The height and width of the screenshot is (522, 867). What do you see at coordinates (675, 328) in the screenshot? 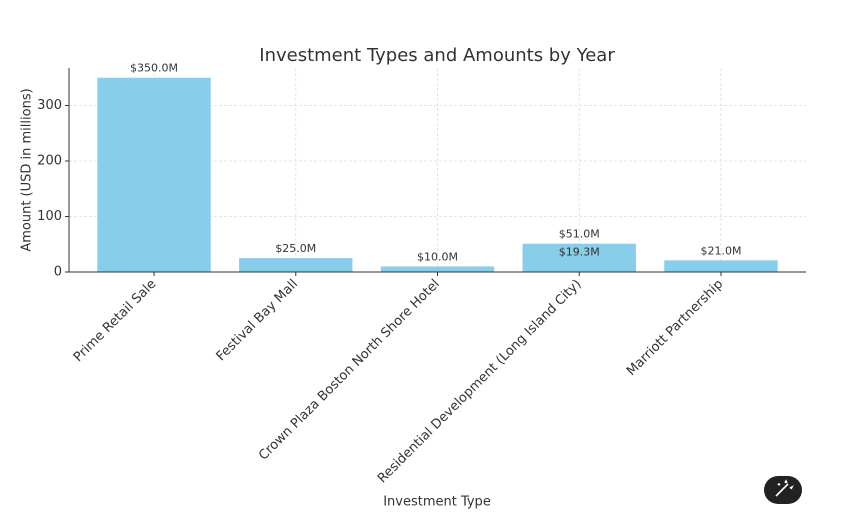
I see `x-tick-label: Marriott Partnership` at bounding box center [675, 328].